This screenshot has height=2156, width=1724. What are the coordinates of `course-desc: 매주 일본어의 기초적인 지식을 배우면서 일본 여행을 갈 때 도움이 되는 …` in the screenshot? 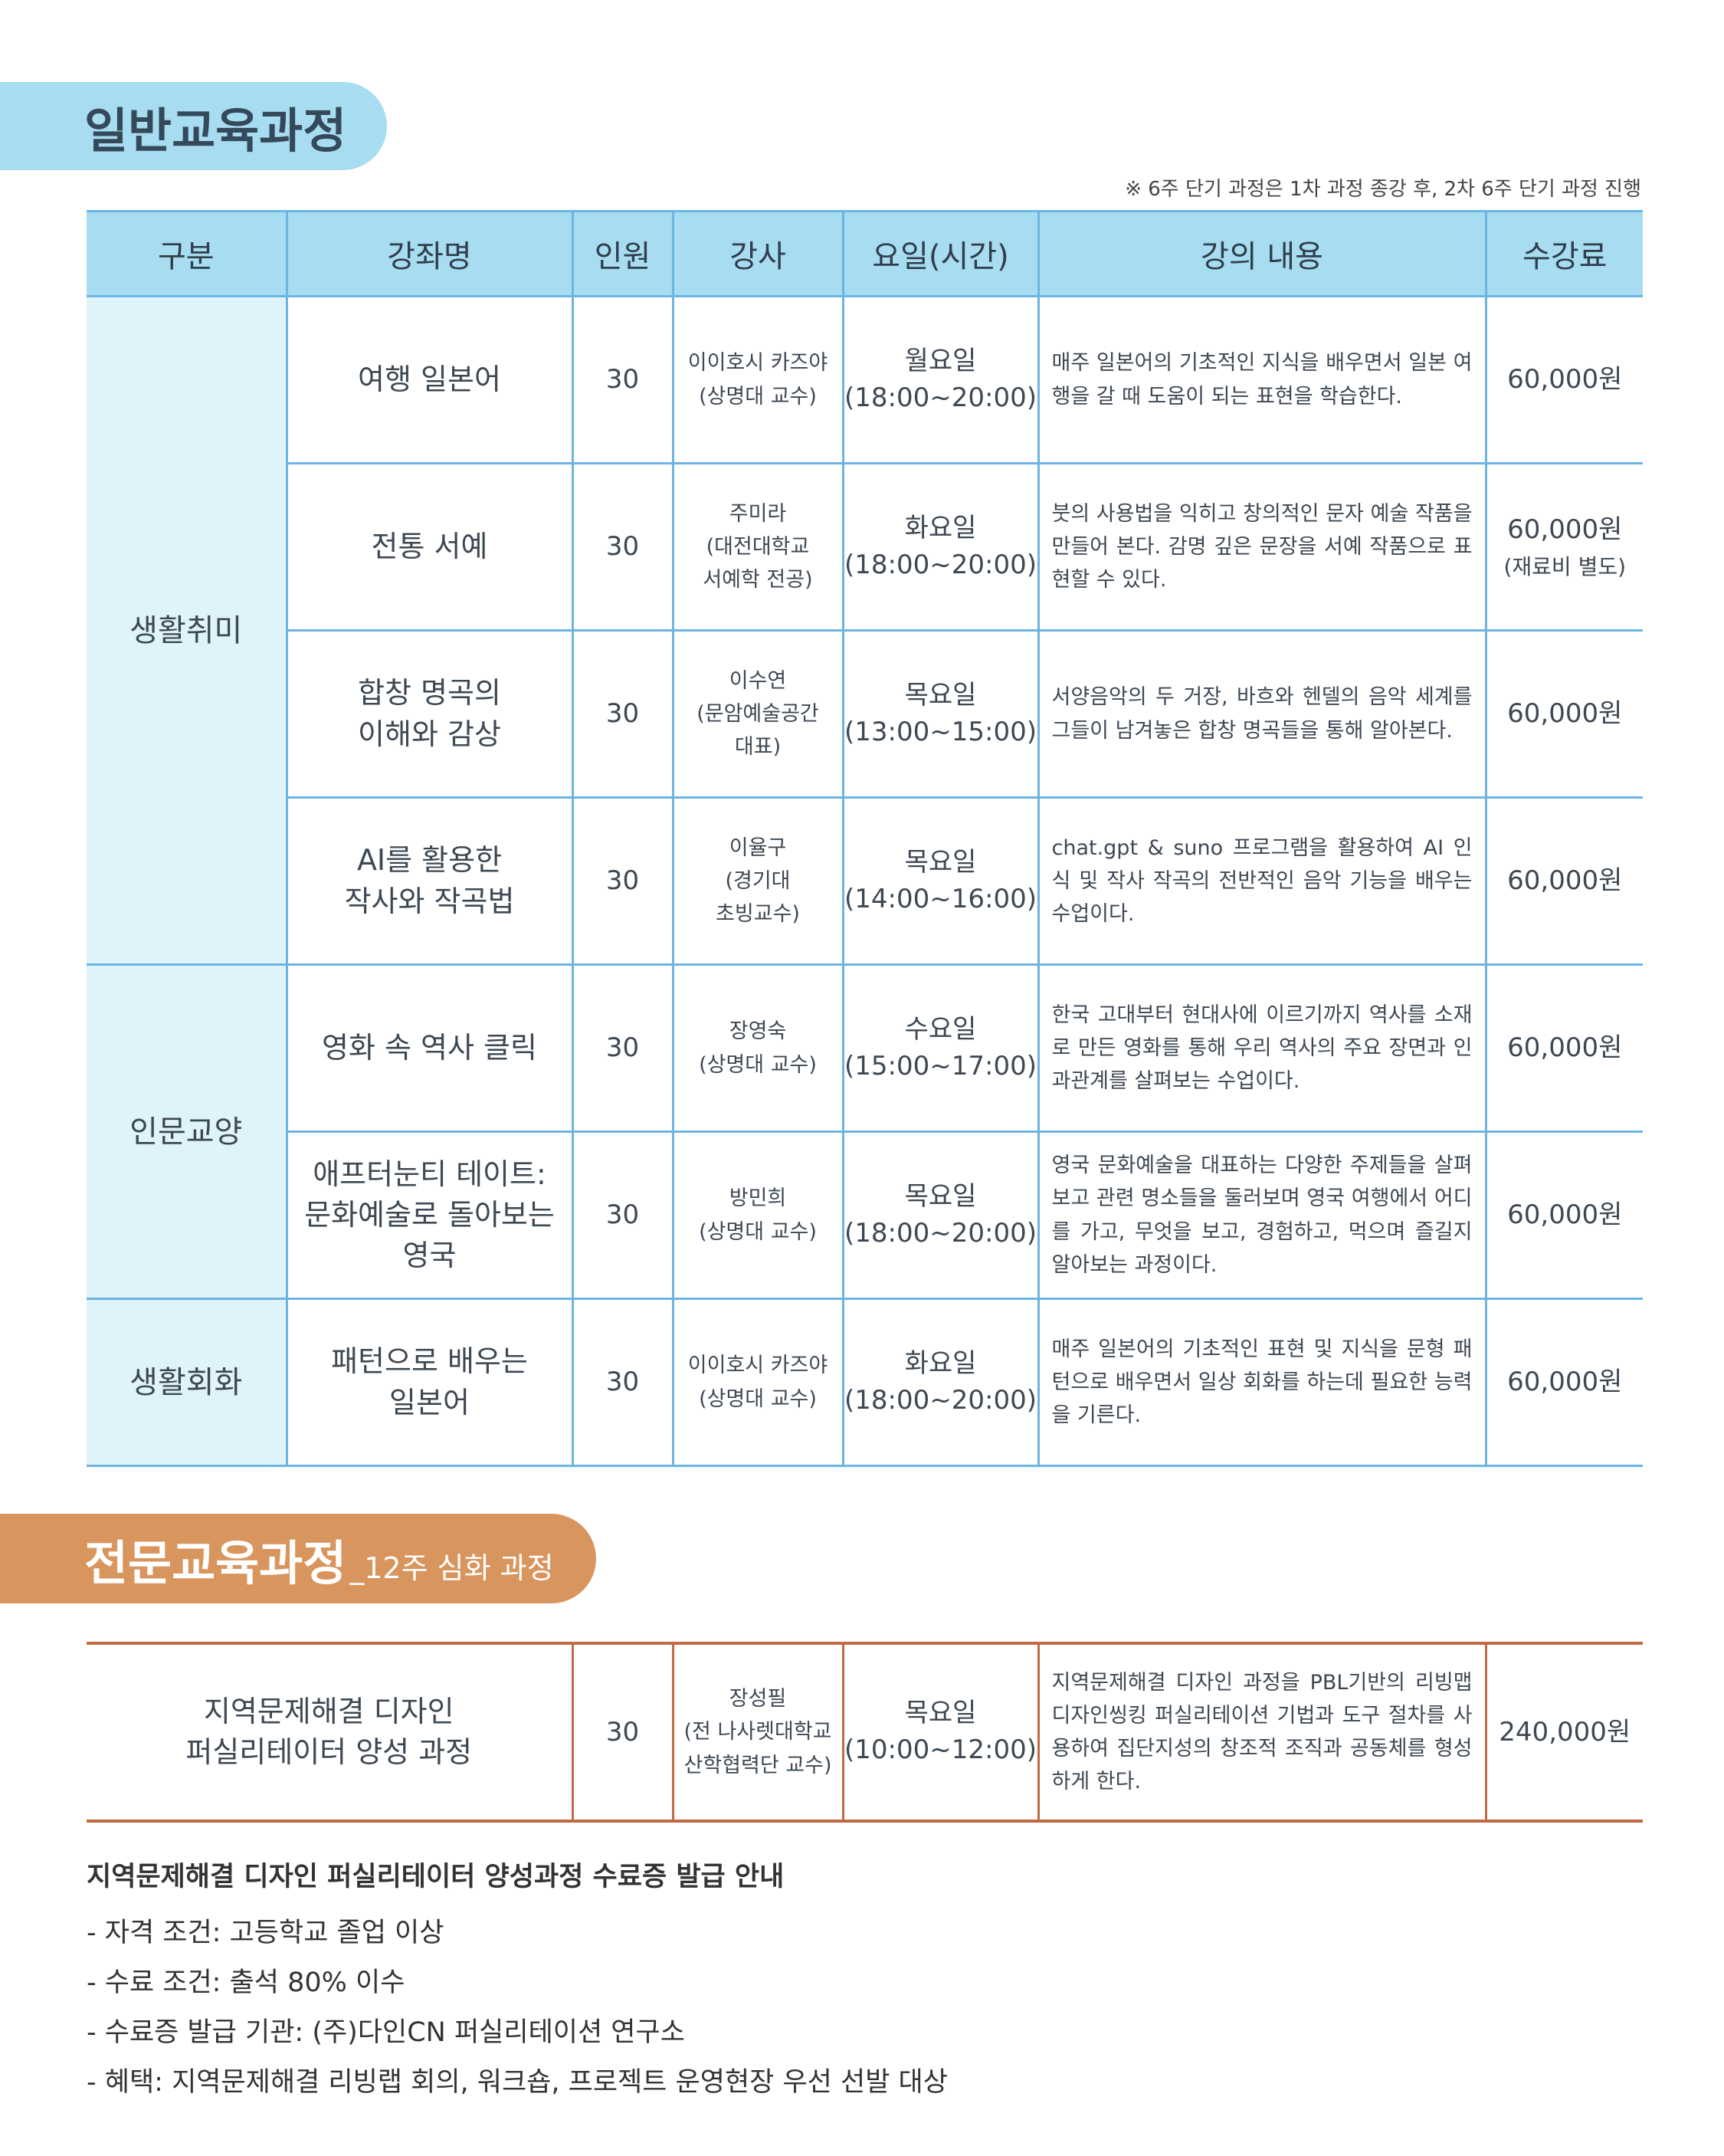 It's located at (1262, 379).